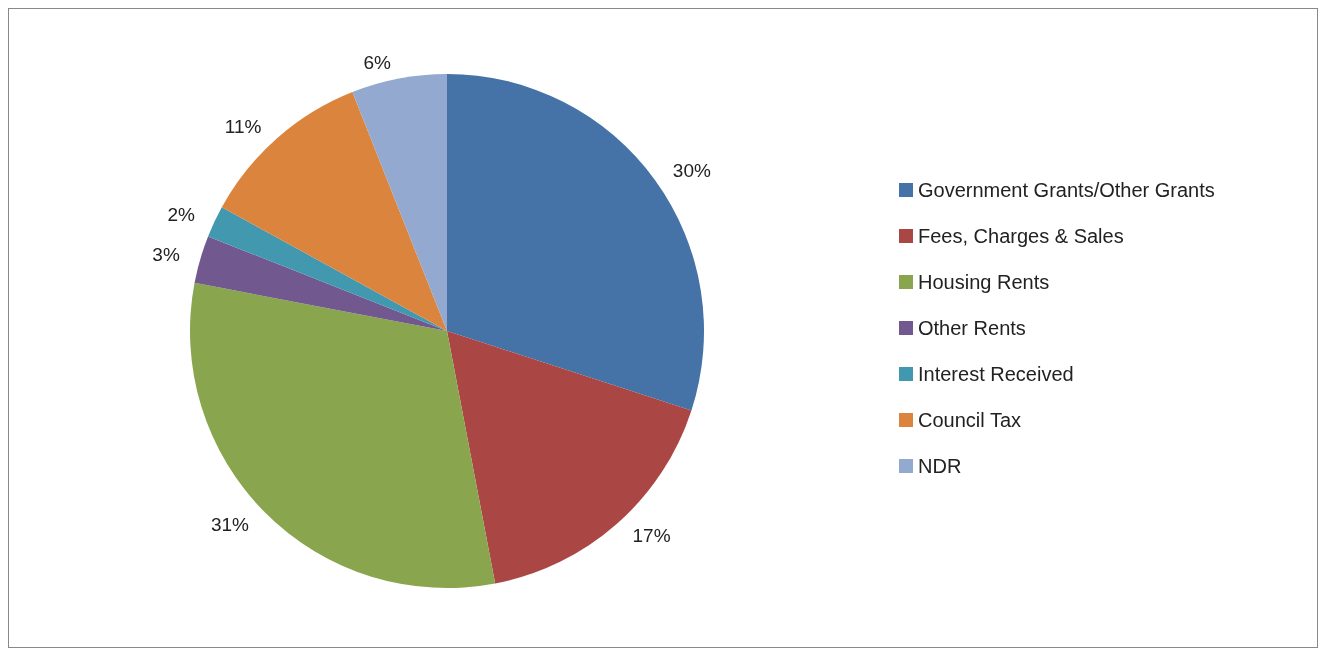  Describe the element at coordinates (377, 63) in the screenshot. I see `data-label: 6%` at that location.